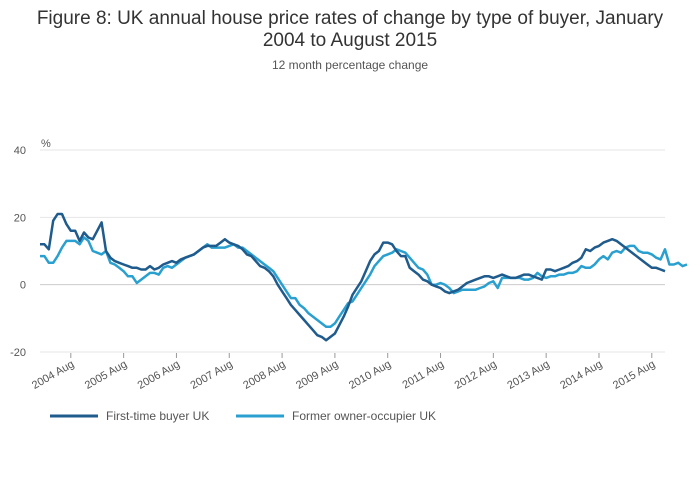 This screenshot has width=700, height=502. Describe the element at coordinates (370, 375) in the screenshot. I see `x-tick-label: 2010 Aug` at that location.